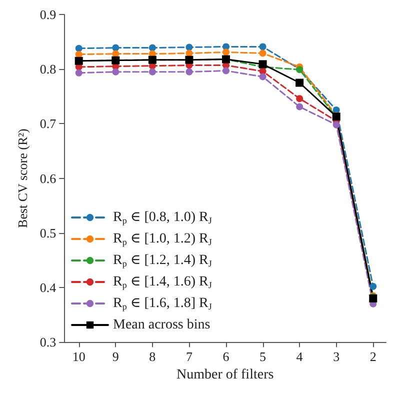 Image resolution: width=400 pixels, height=395 pixels. What do you see at coordinates (189, 356) in the screenshot?
I see `x-tick-label: 7` at bounding box center [189, 356].